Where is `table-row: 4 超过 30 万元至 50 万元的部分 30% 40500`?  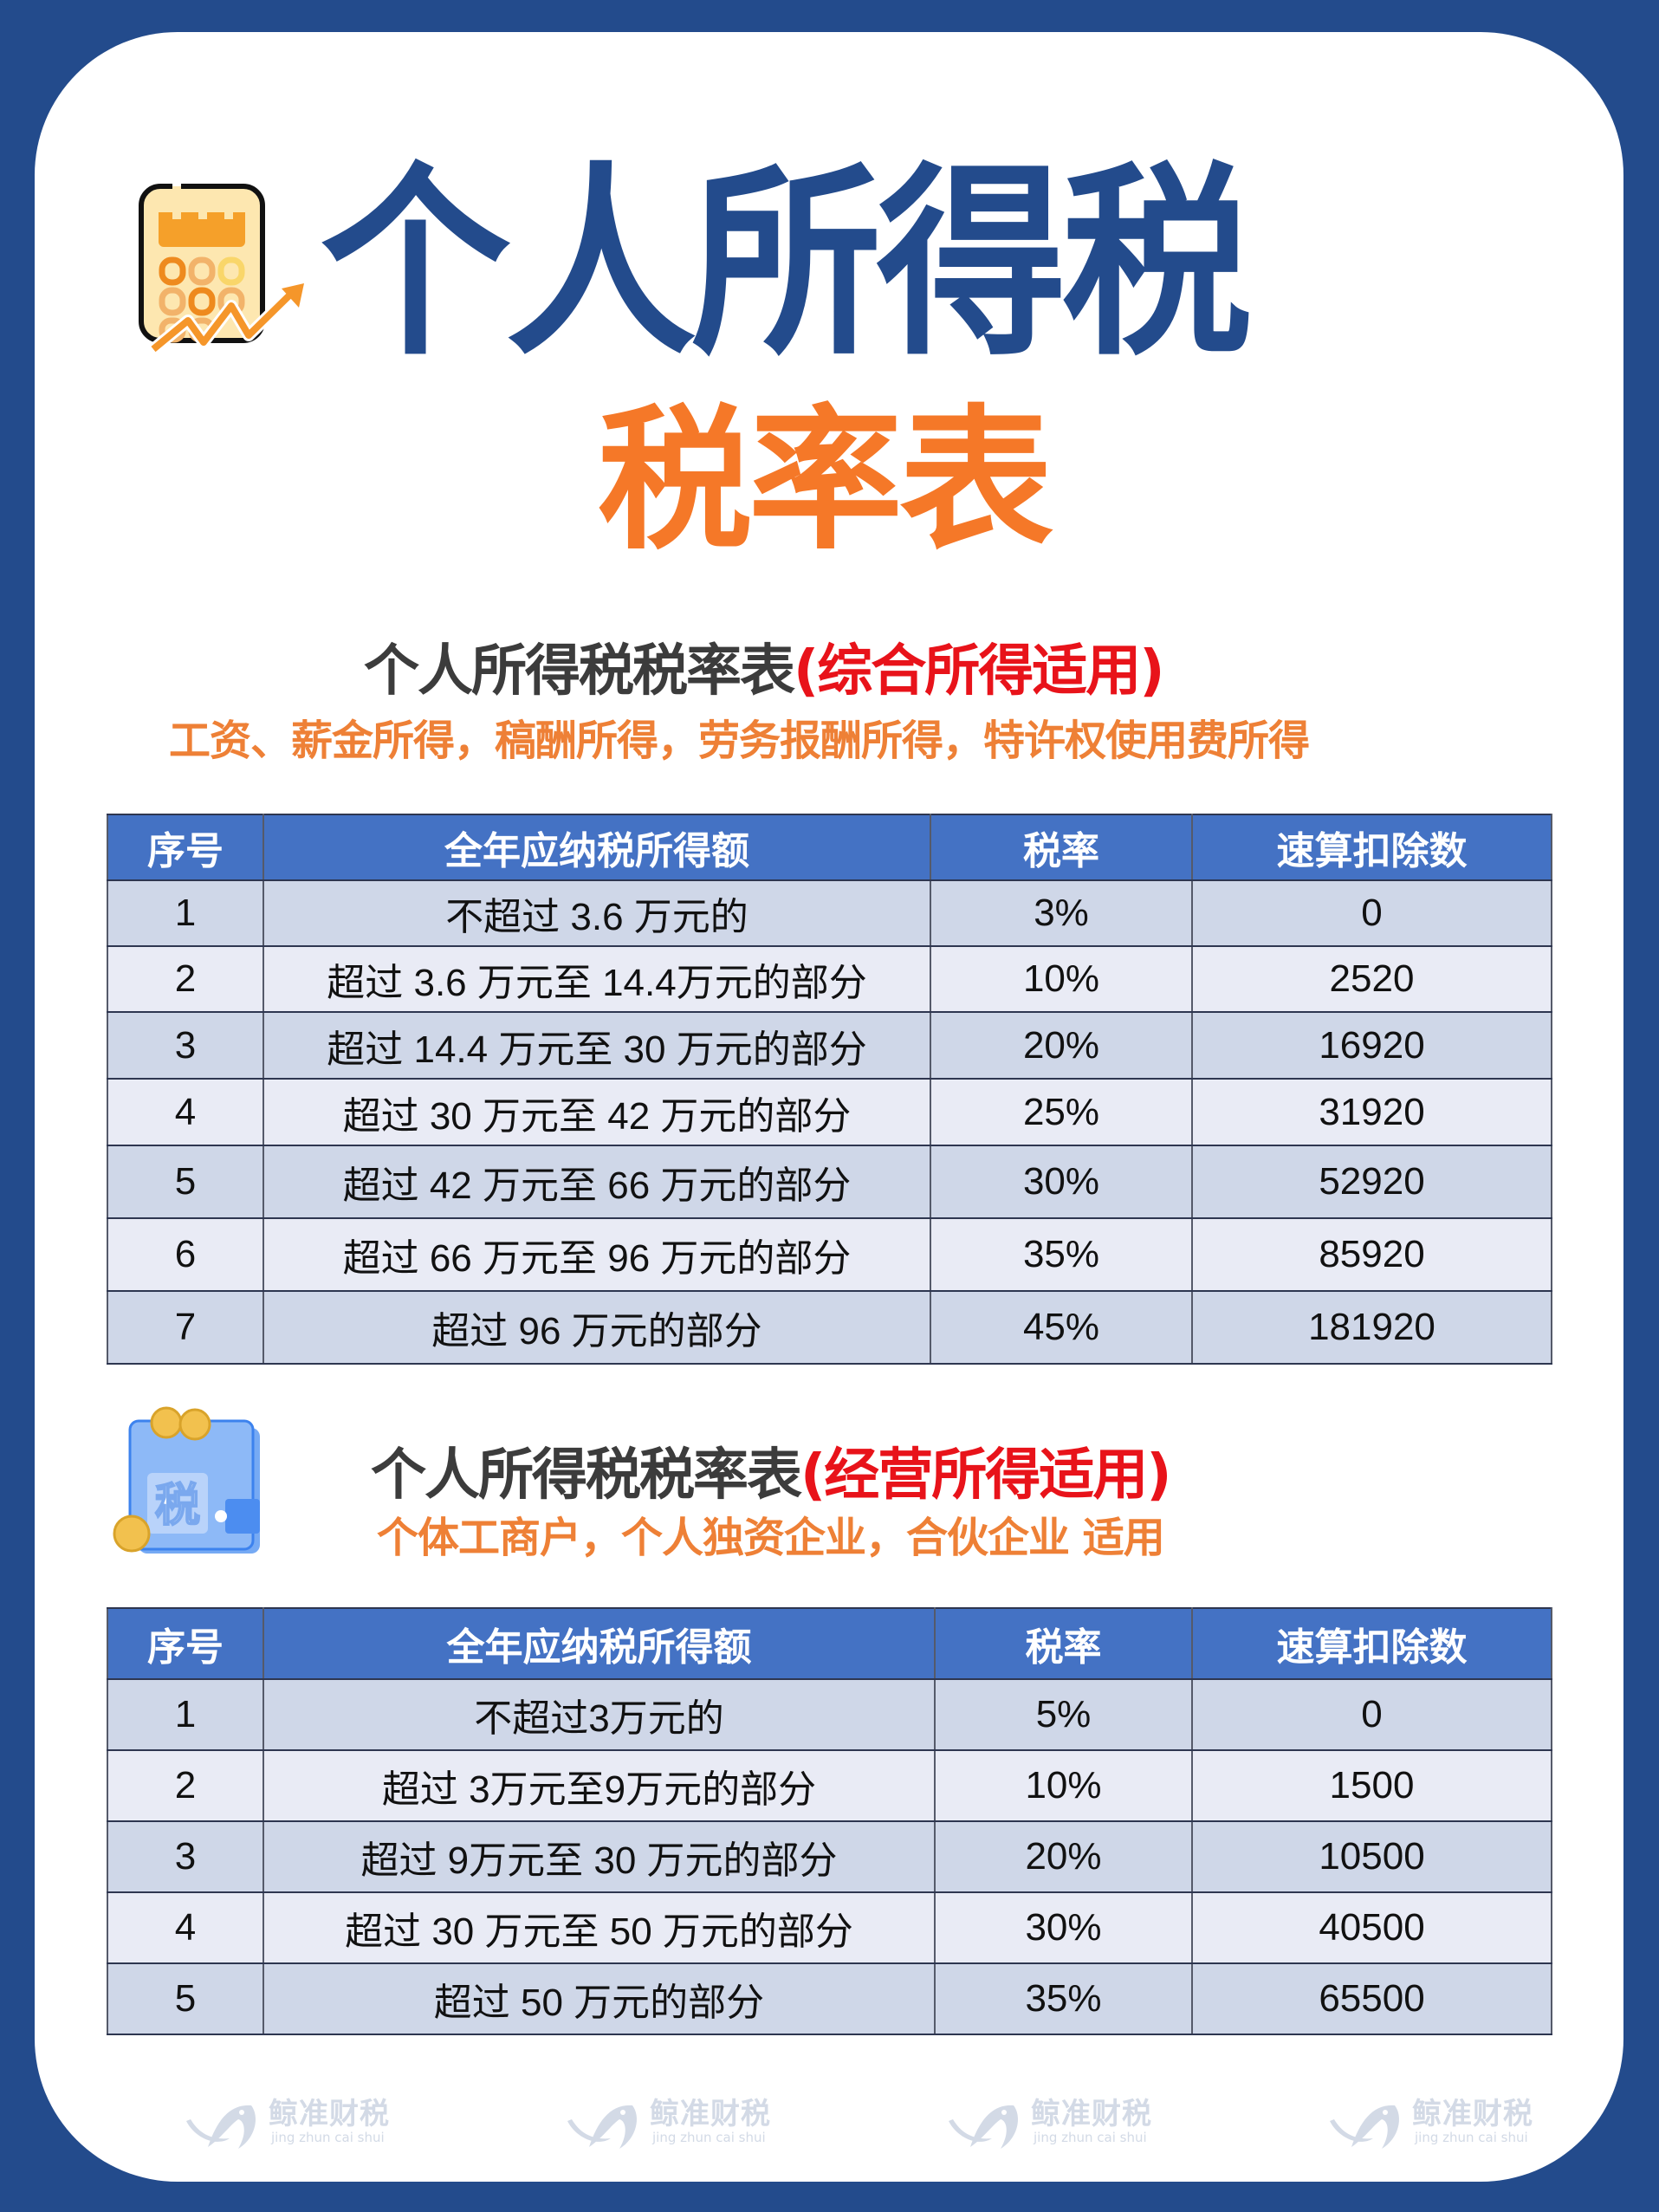
table-row: 4 超过 30 万元至 50 万元的部分 30% 40500 is located at coordinates (829, 1927).